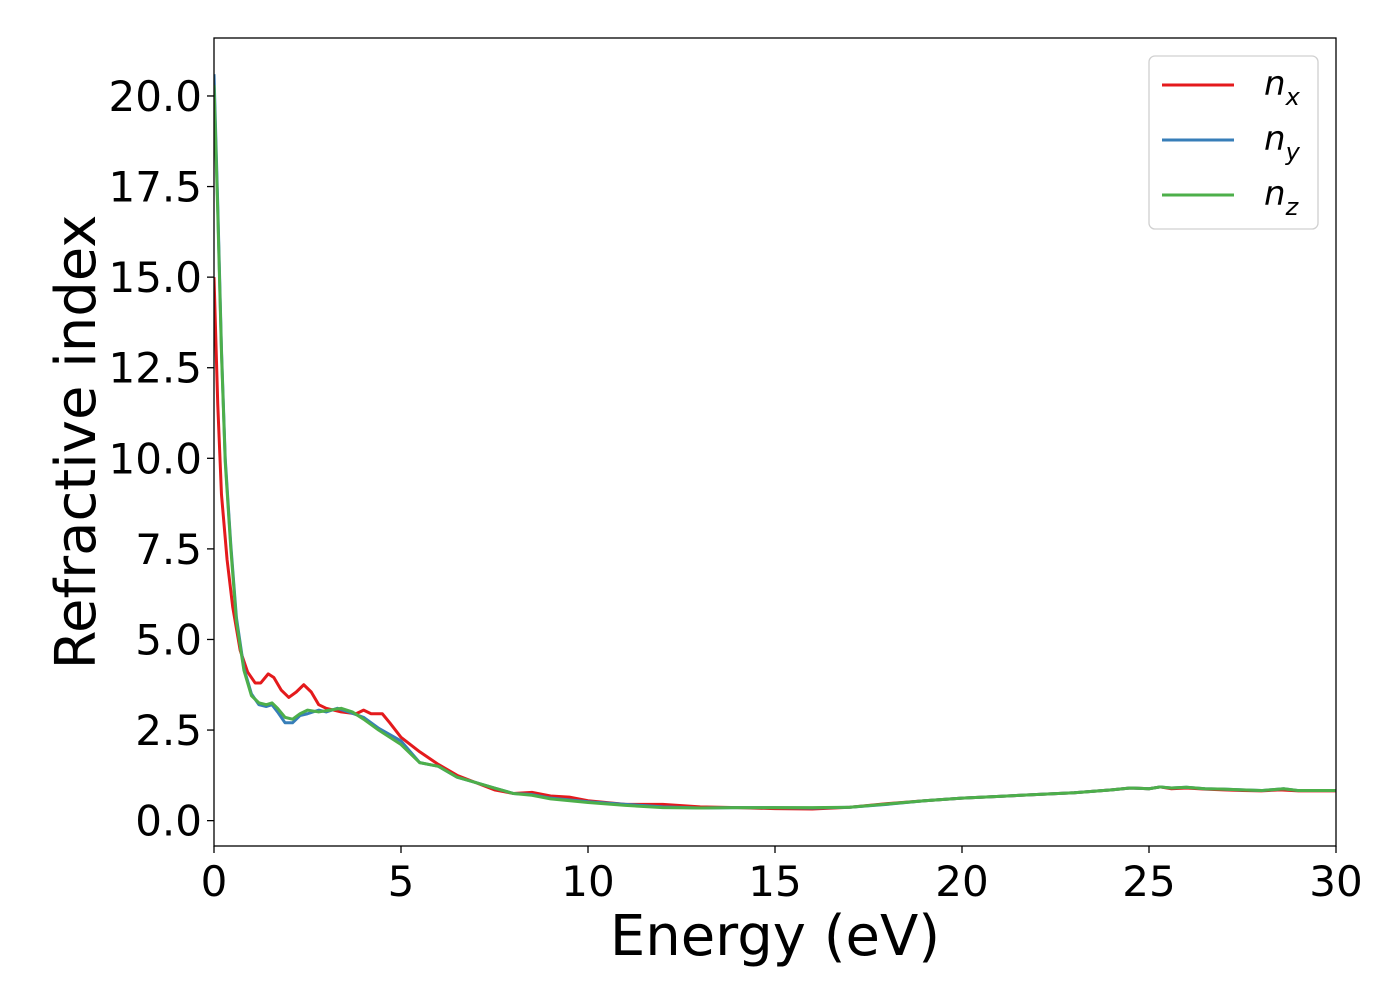  Describe the element at coordinates (168, 639) in the screenshot. I see `y-tick-label: 5.0` at that location.